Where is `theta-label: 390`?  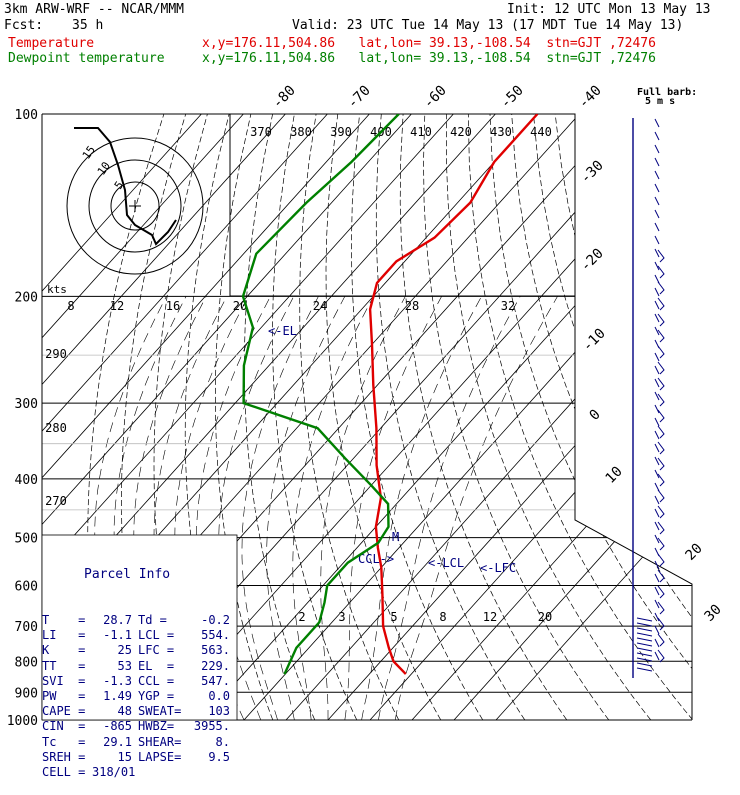
theta-label: 390 is located at coordinates (341, 132).